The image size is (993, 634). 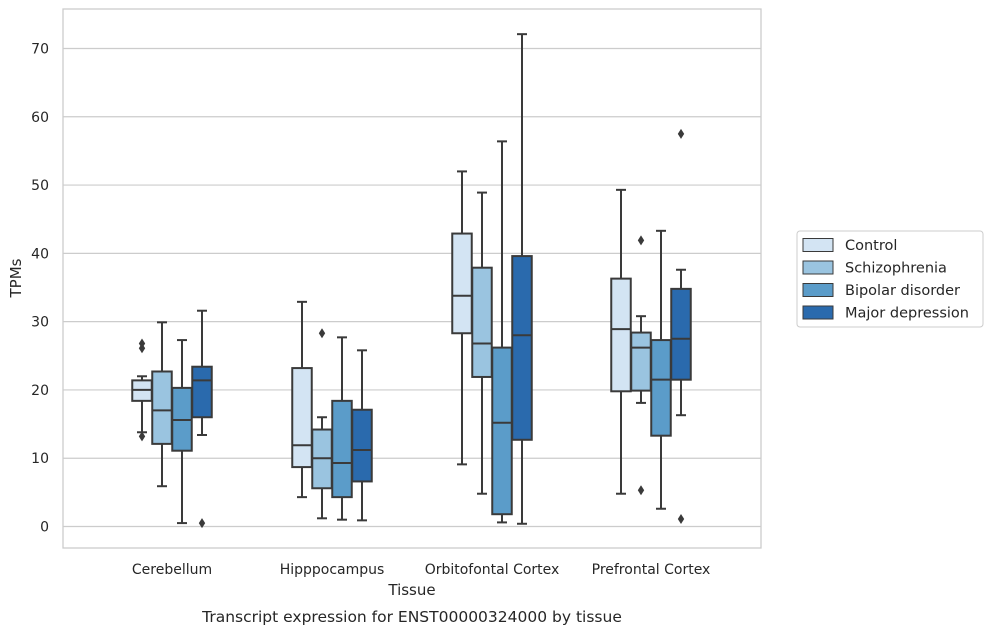 What do you see at coordinates (871, 246) in the screenshot?
I see `legend-label: Control` at bounding box center [871, 246].